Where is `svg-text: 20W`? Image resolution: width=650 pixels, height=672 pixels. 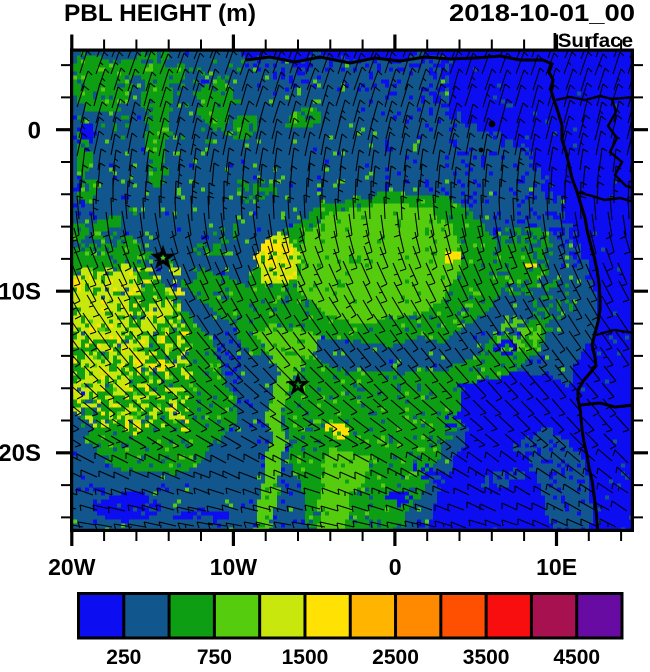 svg-text: 20W is located at coordinates (72, 567).